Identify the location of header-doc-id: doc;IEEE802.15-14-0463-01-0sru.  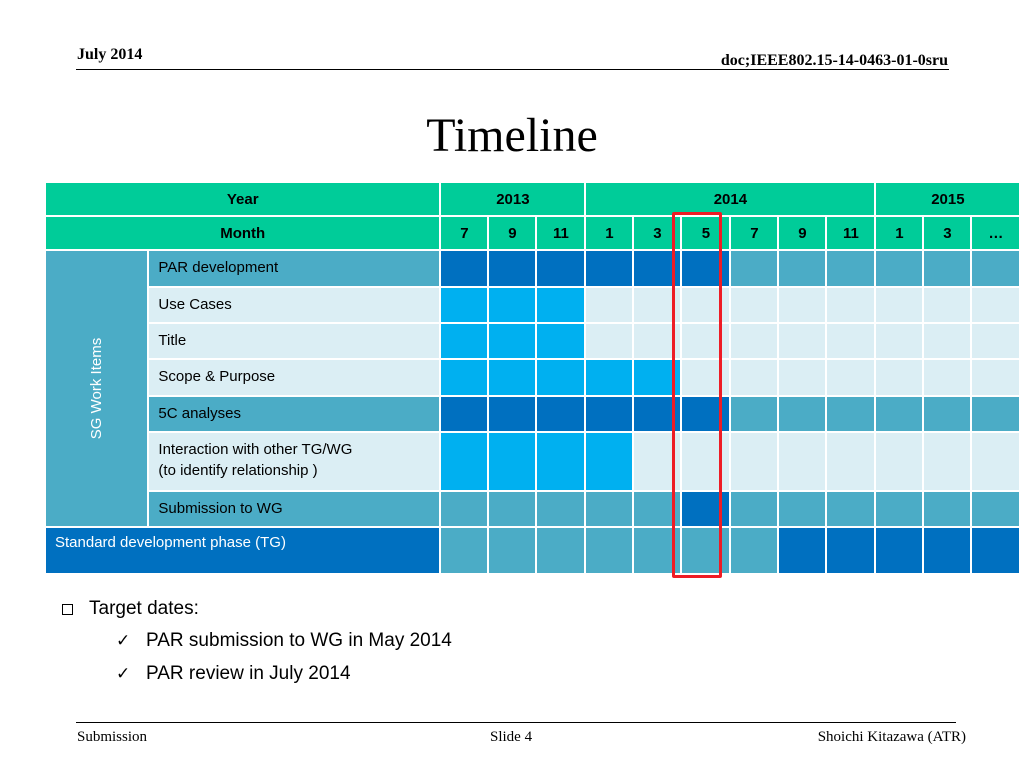
(834, 60).